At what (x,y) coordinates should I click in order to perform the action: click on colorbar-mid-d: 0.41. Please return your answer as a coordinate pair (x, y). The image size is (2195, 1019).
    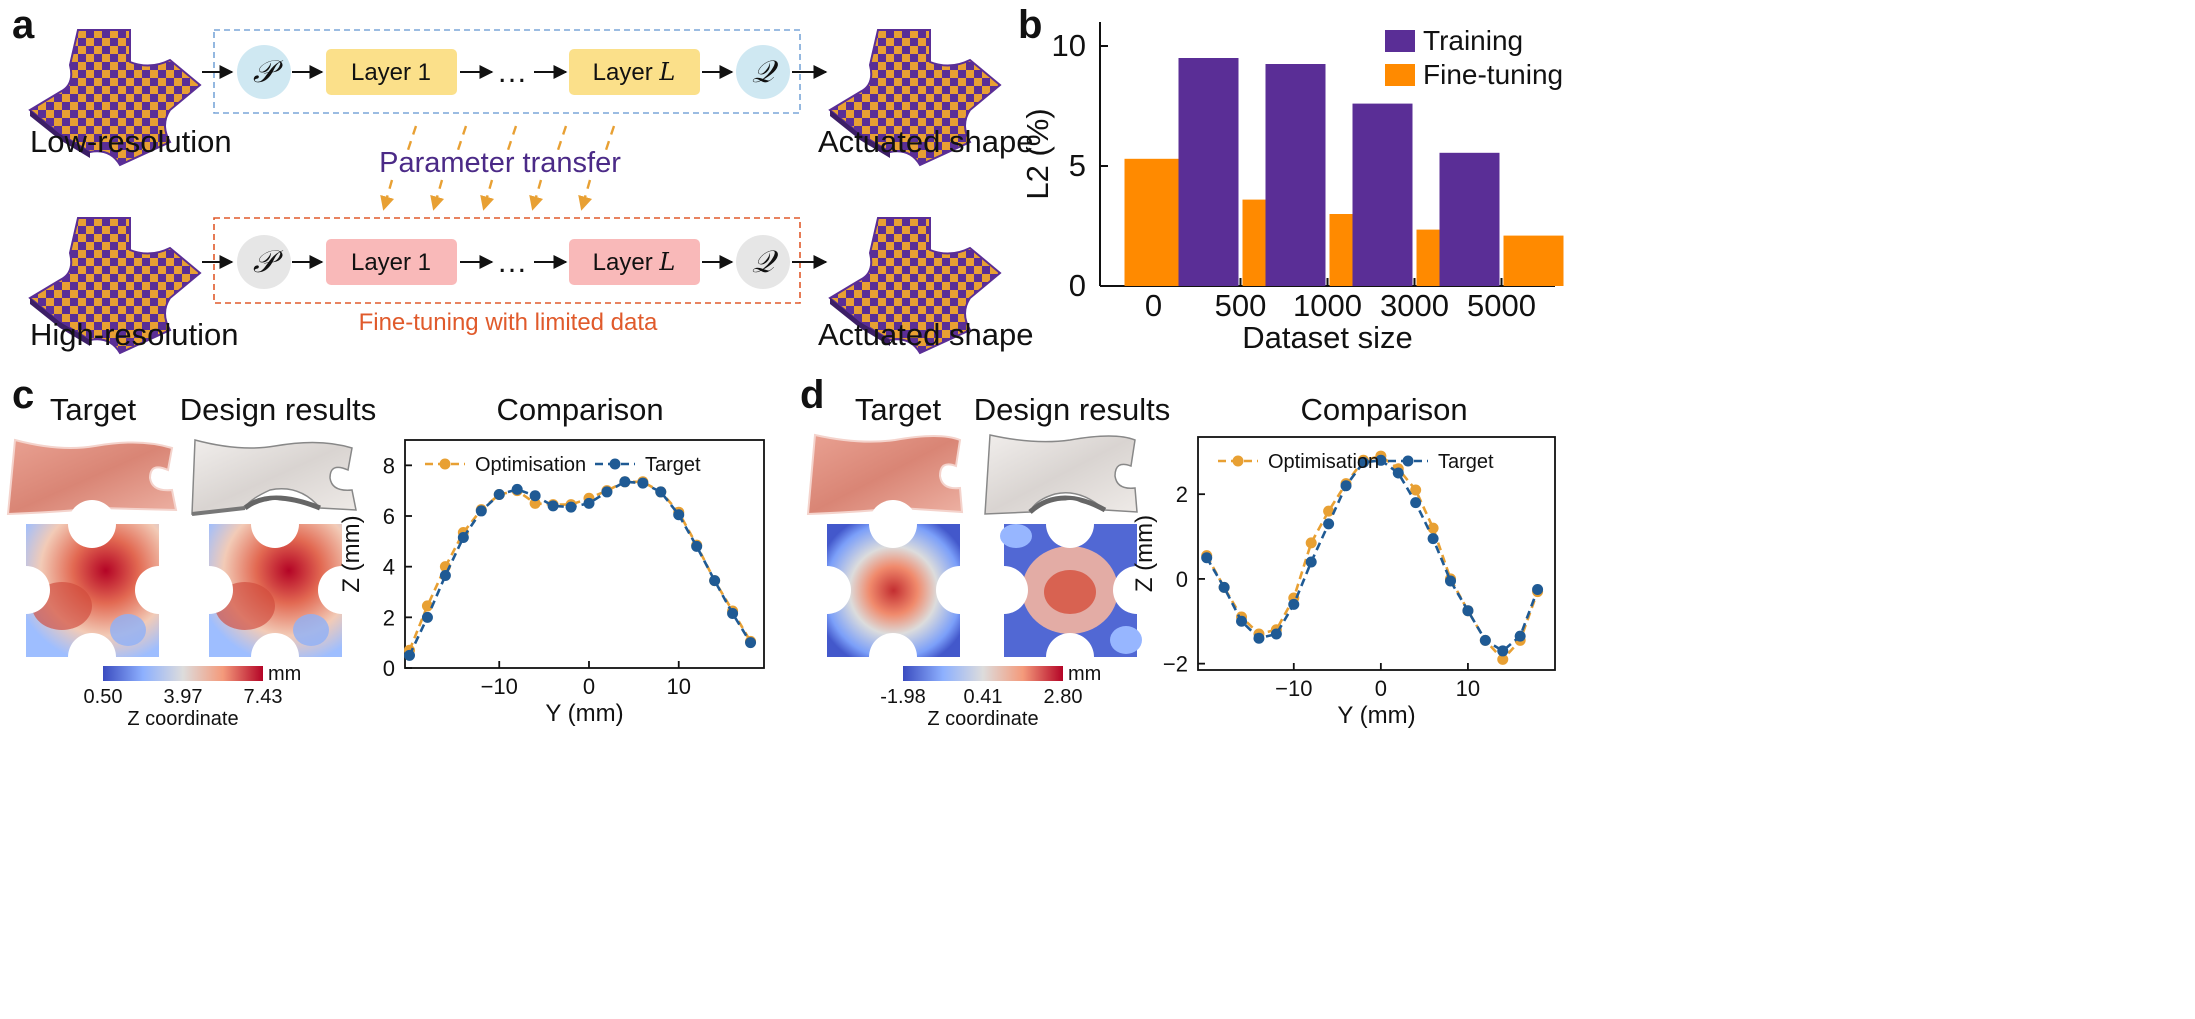
    Looking at the image, I should click on (983, 697).